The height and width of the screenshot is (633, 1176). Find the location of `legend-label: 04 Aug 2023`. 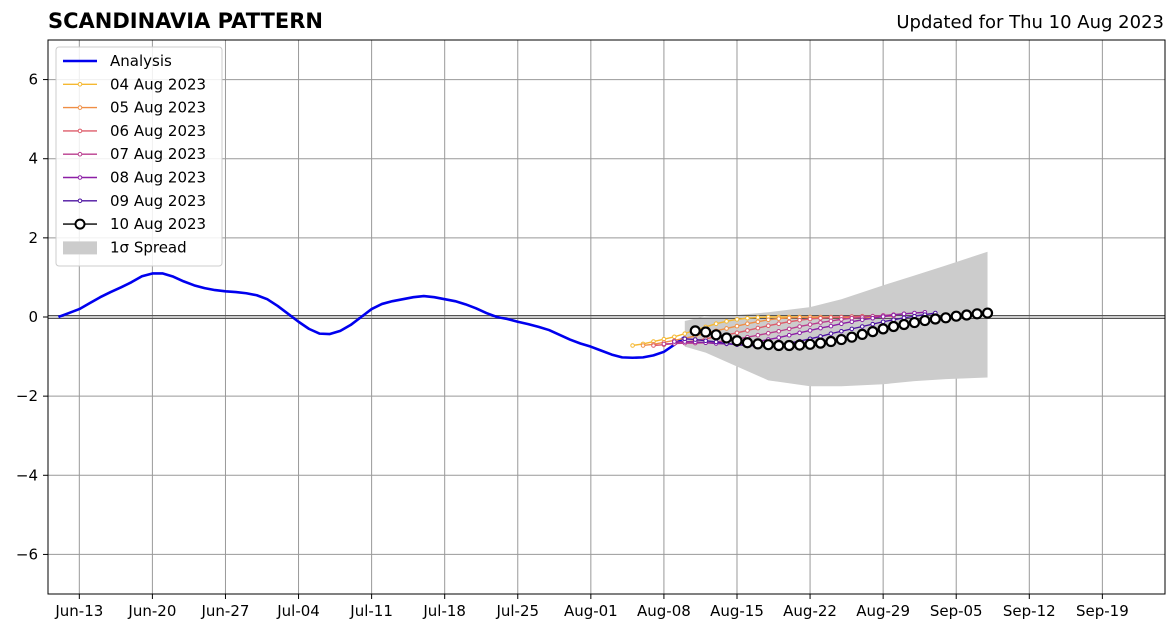

legend-label: 04 Aug 2023 is located at coordinates (158, 84).